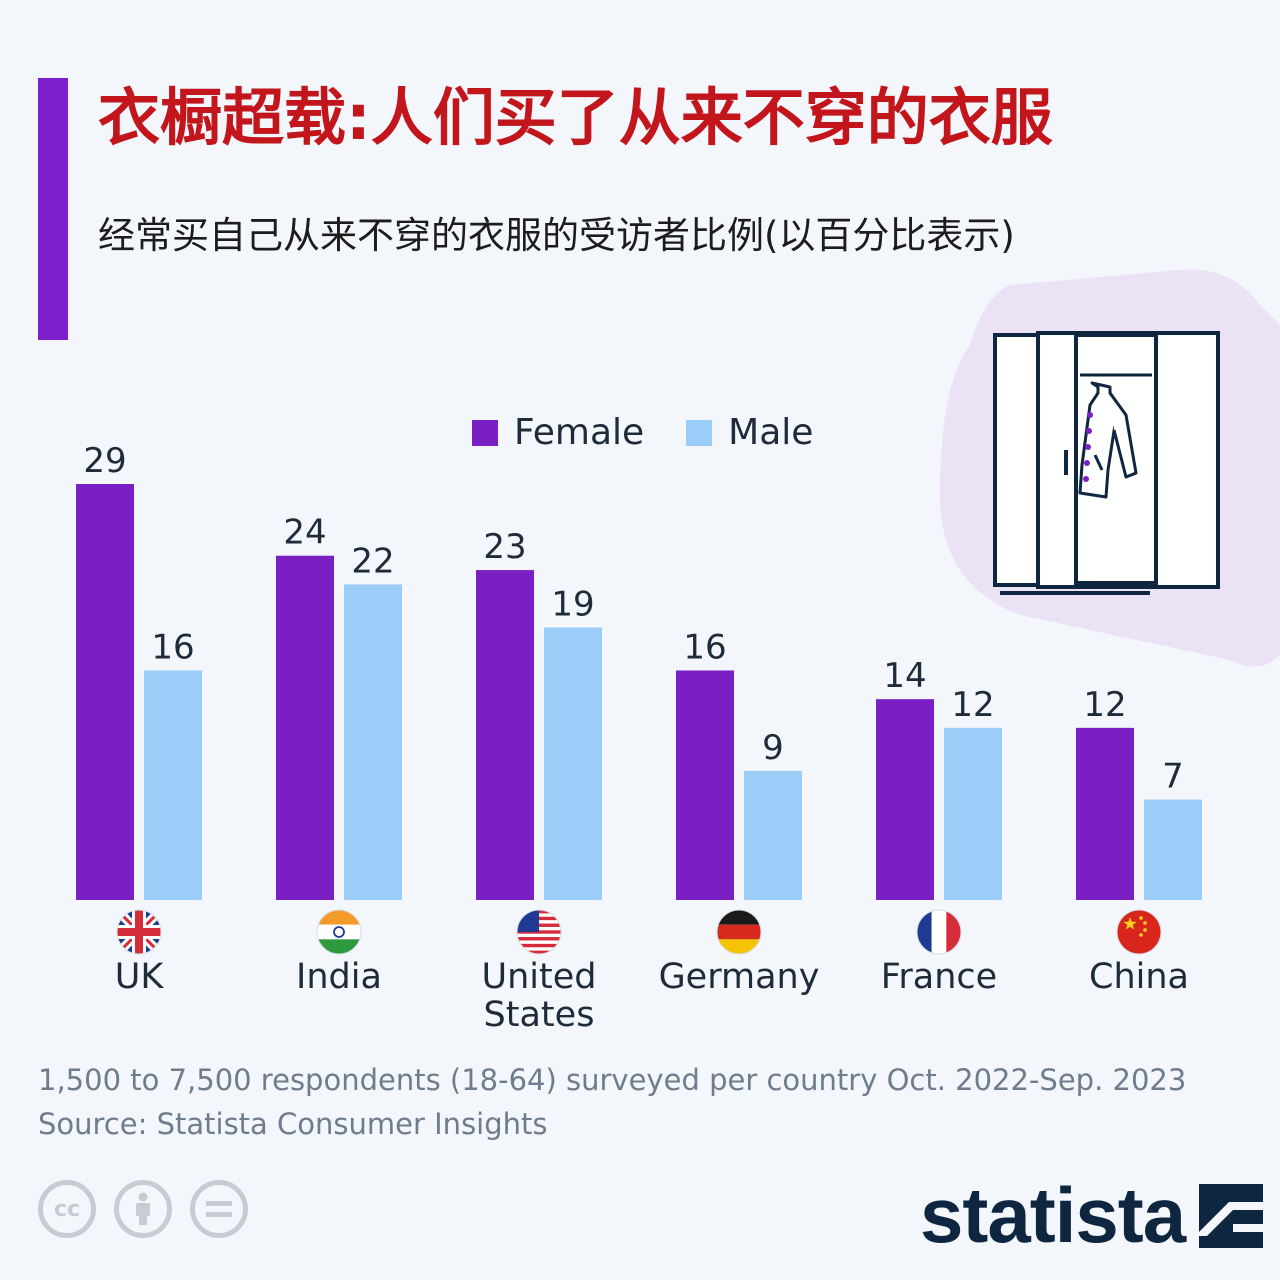 The width and height of the screenshot is (1280, 1280). I want to click on germany-flag-icon, so click(739, 932).